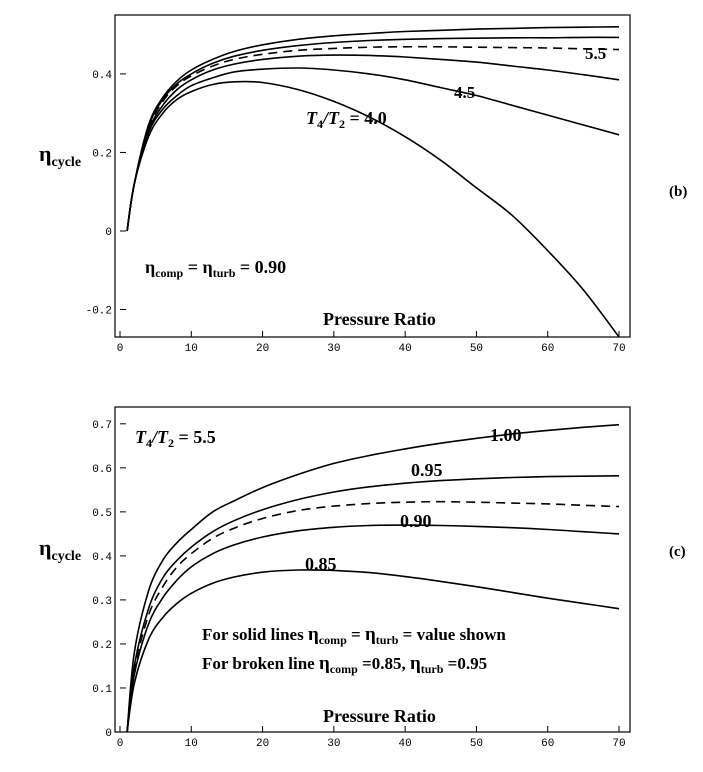 Image resolution: width=703 pixels, height=772 pixels. Describe the element at coordinates (102, 690) in the screenshot. I see `y-tick-label: 0.1` at that location.